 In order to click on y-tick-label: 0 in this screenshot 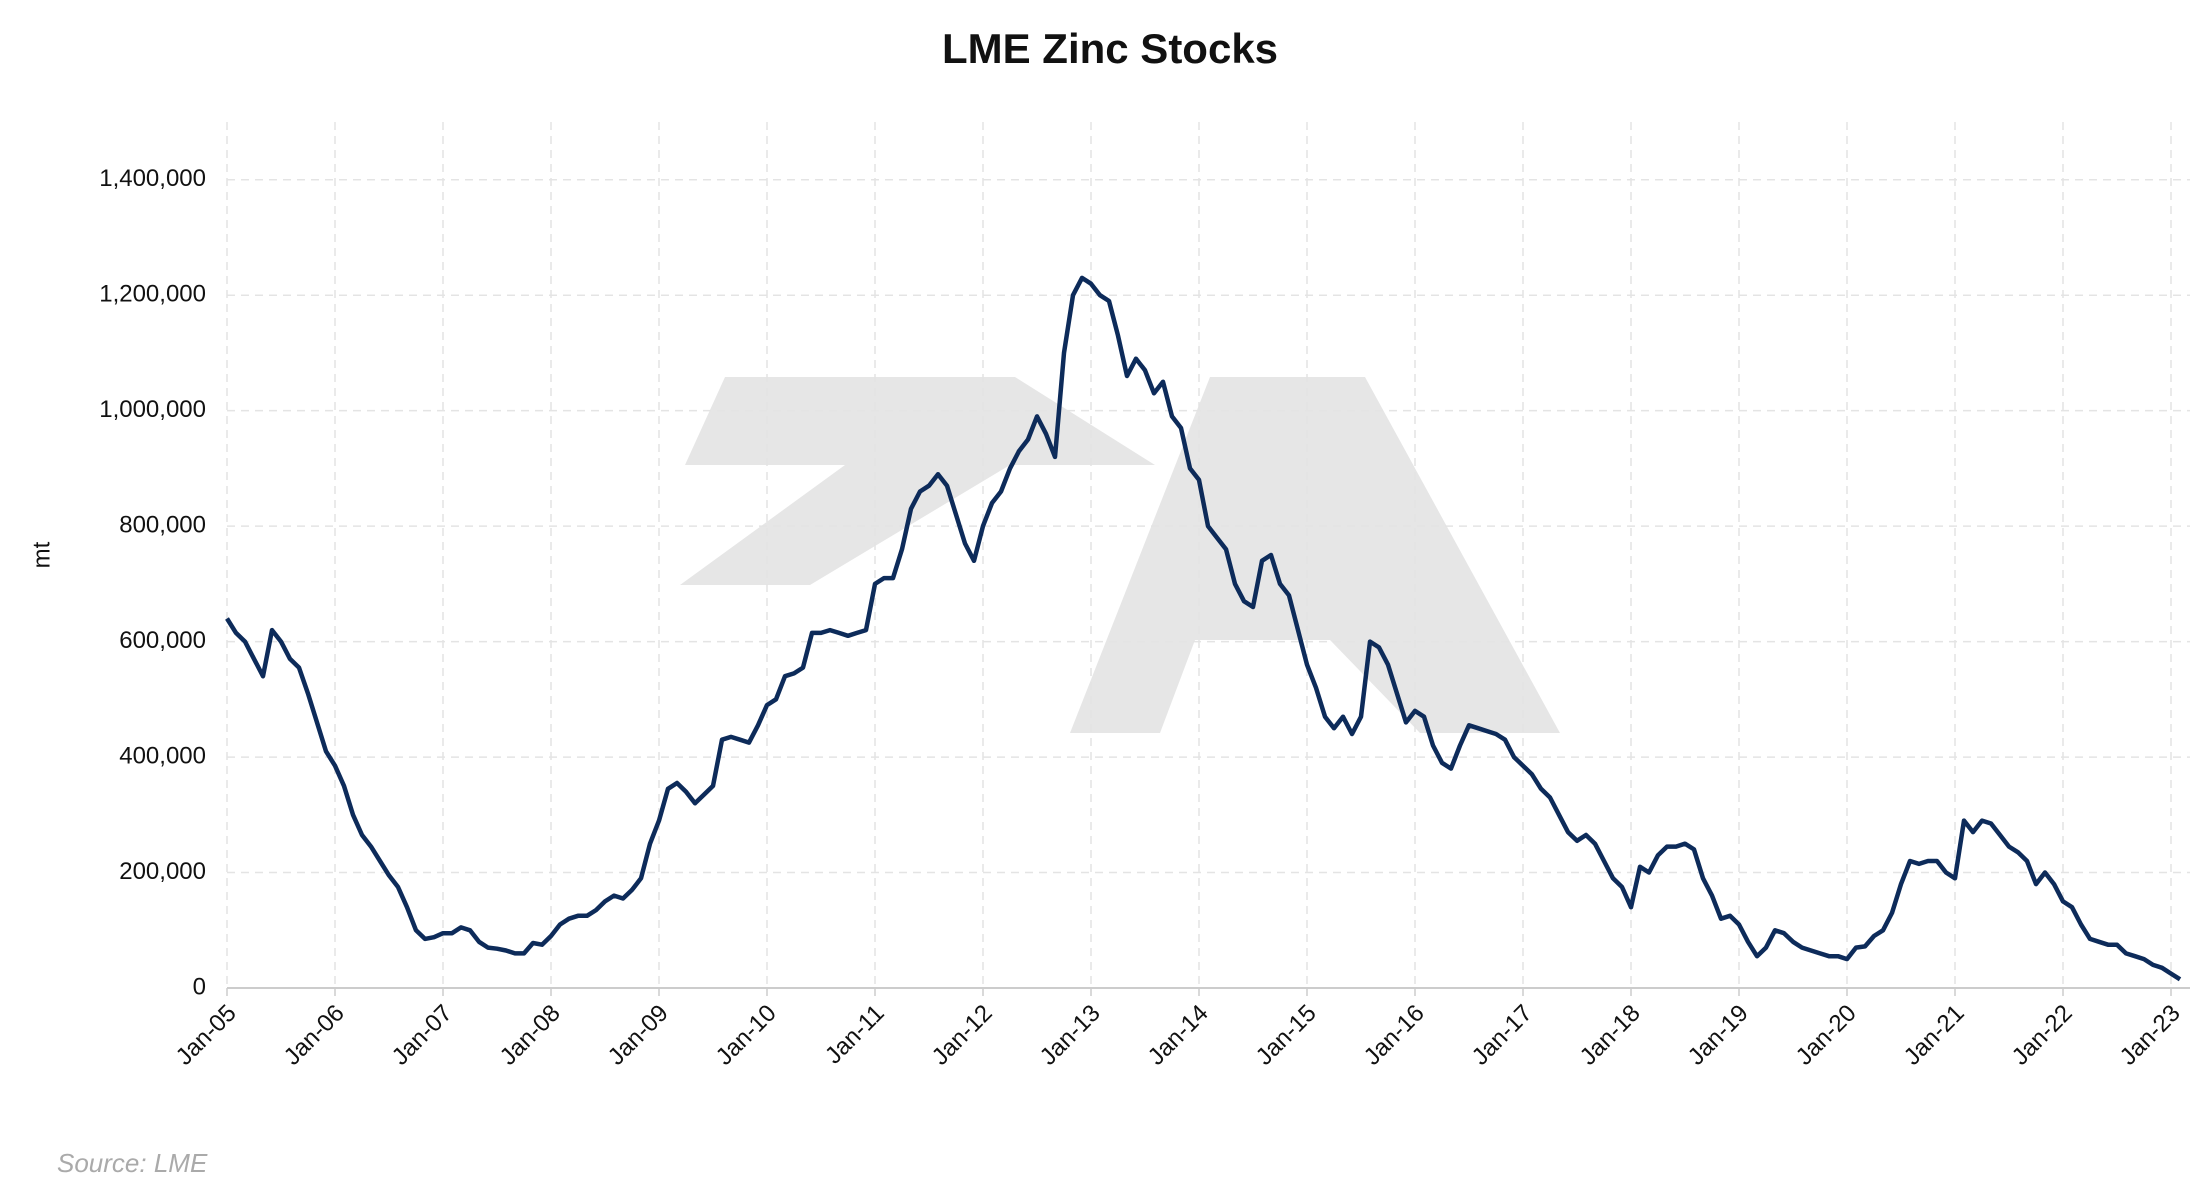, I will do `click(199, 986)`.